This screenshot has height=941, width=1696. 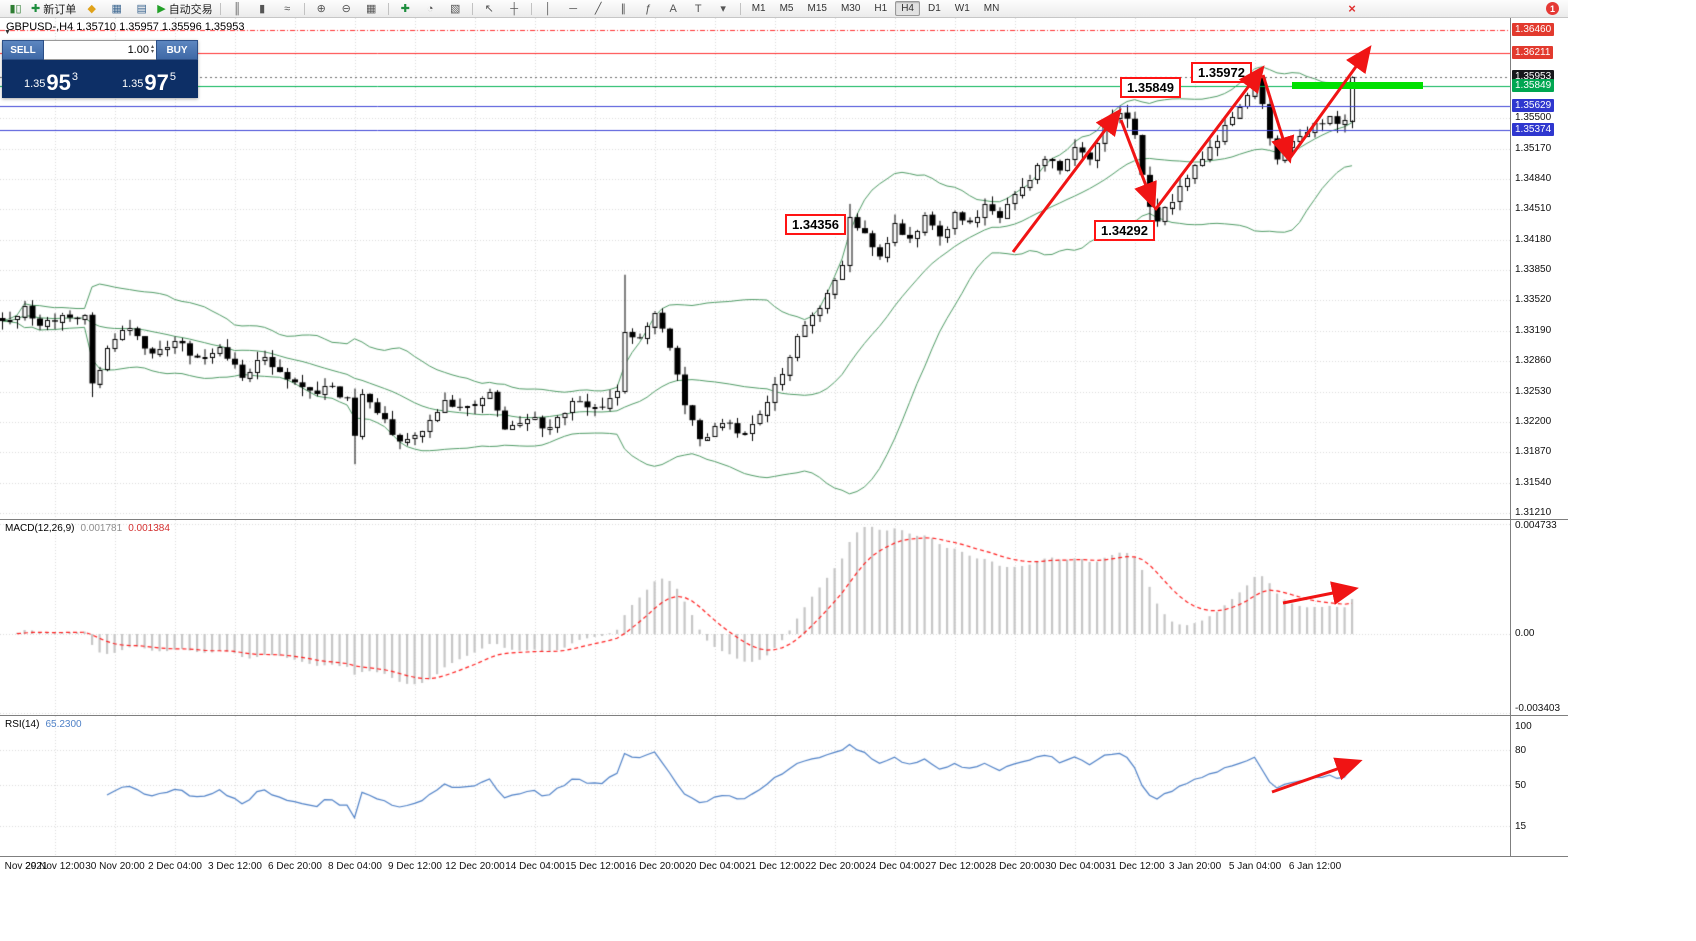 What do you see at coordinates (1538, 708) in the screenshot?
I see `macd-scale-label: -0.003403` at bounding box center [1538, 708].